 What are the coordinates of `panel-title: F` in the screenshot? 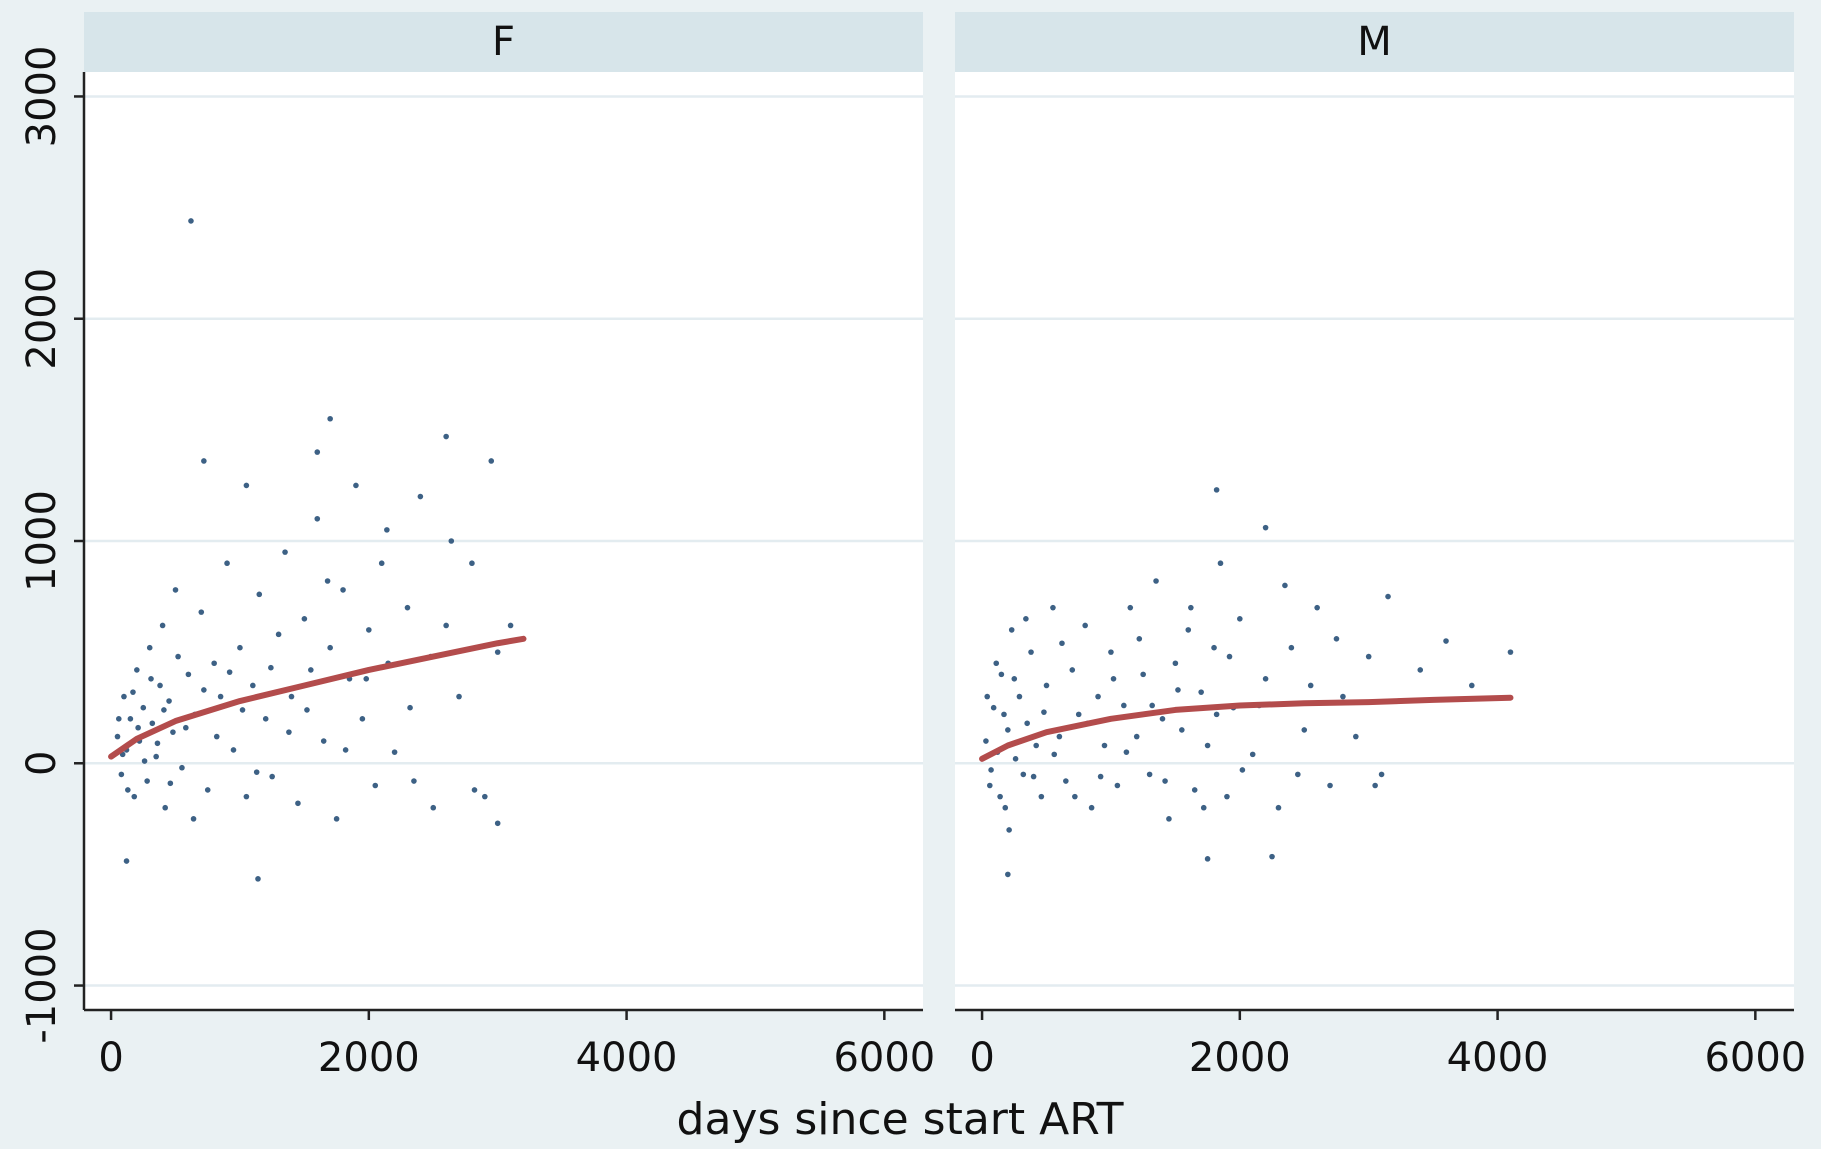 It's located at (503, 42).